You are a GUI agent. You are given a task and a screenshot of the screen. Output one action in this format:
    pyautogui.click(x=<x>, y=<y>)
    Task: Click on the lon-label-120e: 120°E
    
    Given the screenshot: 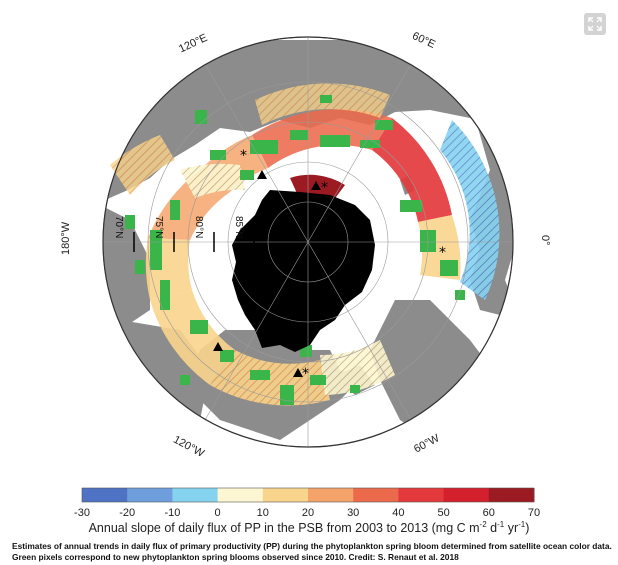 What is the action you would take?
    pyautogui.click(x=193, y=44)
    